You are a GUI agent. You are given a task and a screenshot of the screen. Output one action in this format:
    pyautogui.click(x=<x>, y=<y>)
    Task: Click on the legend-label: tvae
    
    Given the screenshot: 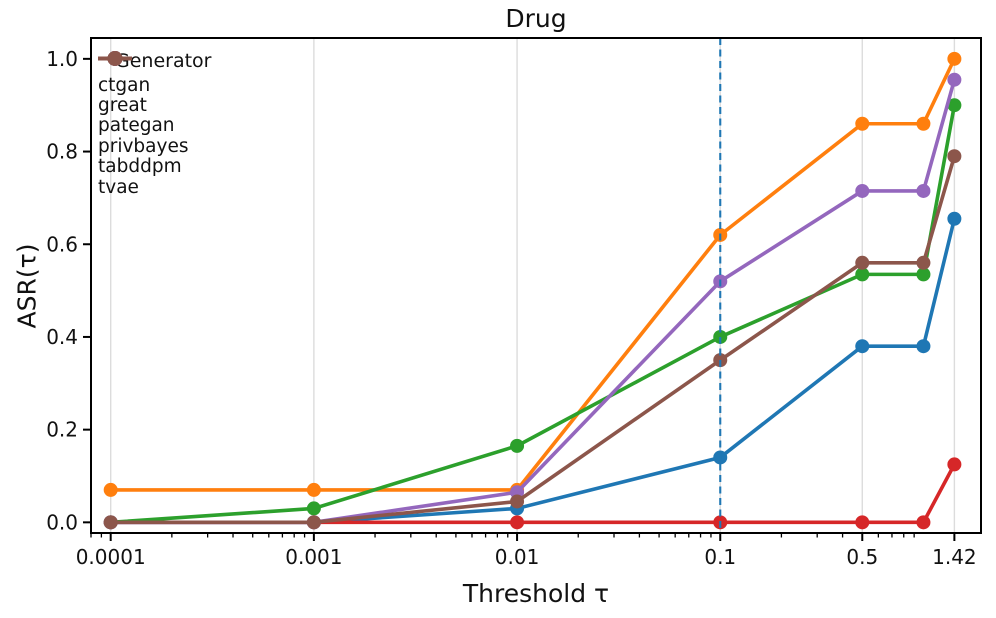 What is the action you would take?
    pyautogui.click(x=118, y=187)
    